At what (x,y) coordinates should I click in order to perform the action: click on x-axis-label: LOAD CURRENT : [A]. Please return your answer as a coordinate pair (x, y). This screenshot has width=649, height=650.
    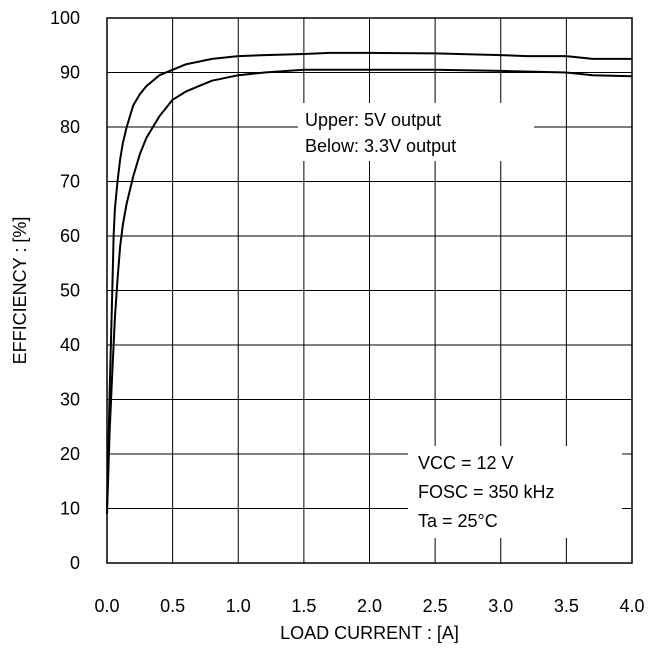
    Looking at the image, I should click on (369, 633).